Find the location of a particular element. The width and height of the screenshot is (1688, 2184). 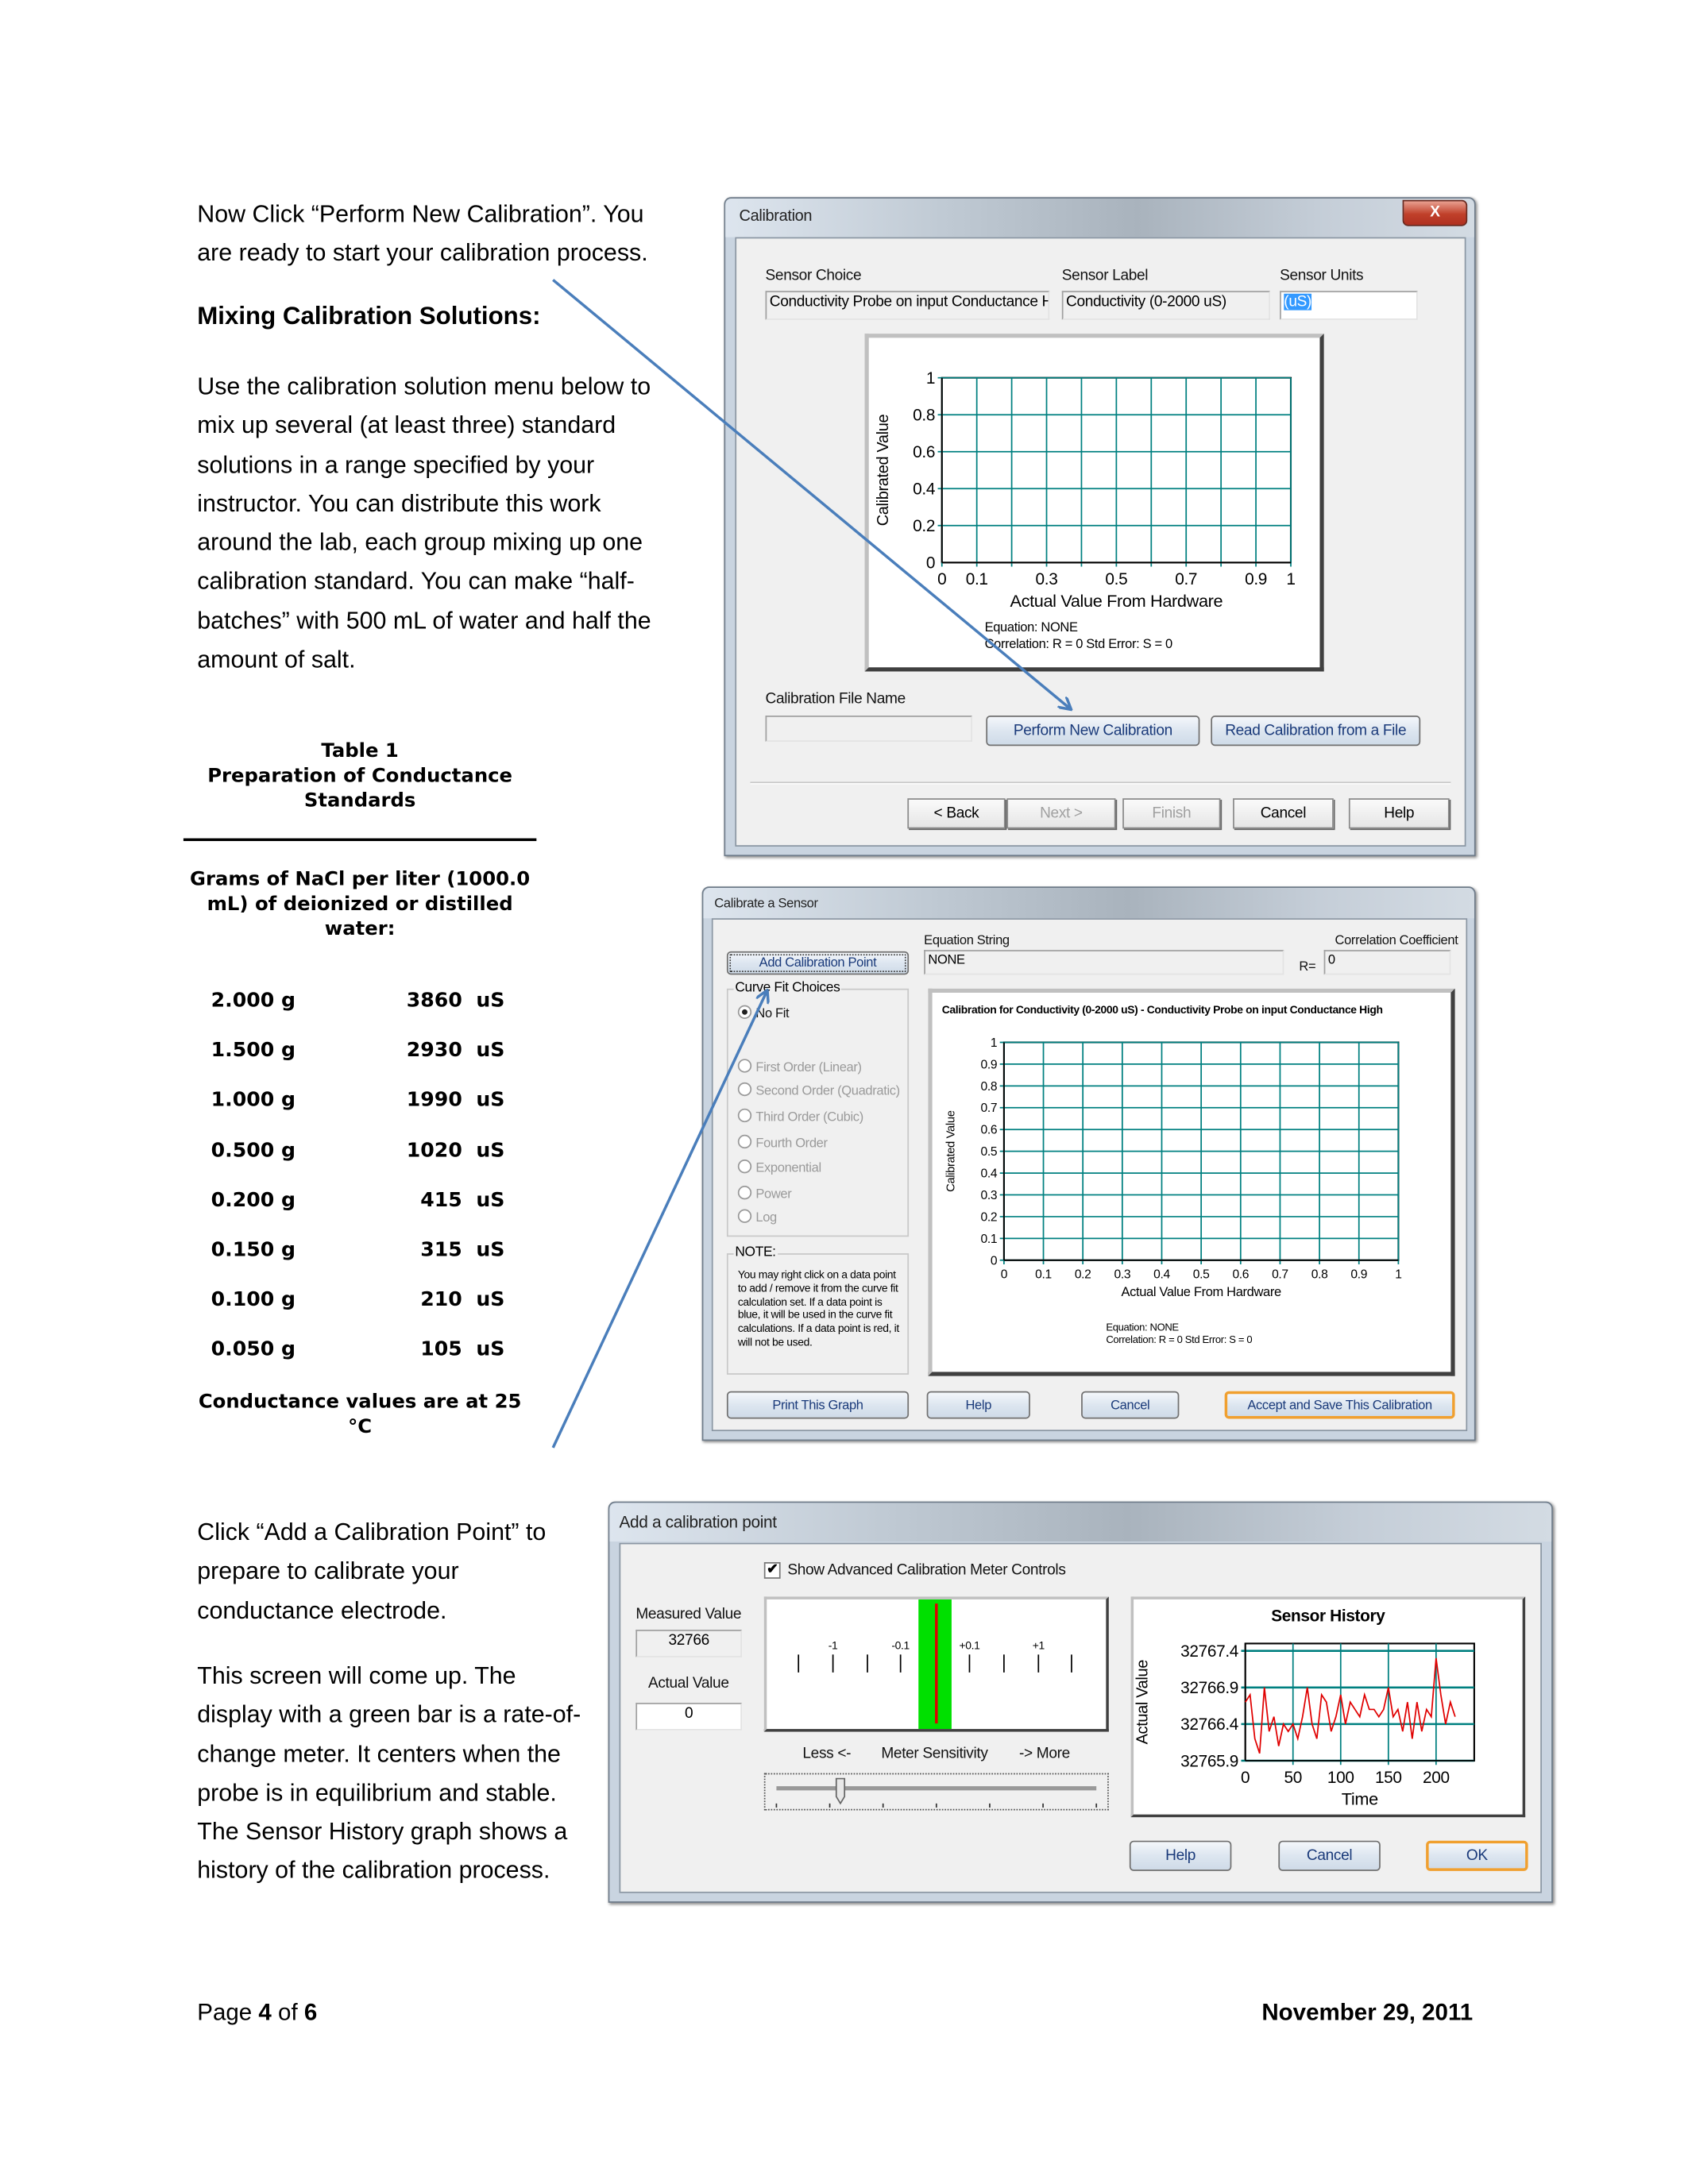

radio-label: Fourth Order is located at coordinates (792, 1144).